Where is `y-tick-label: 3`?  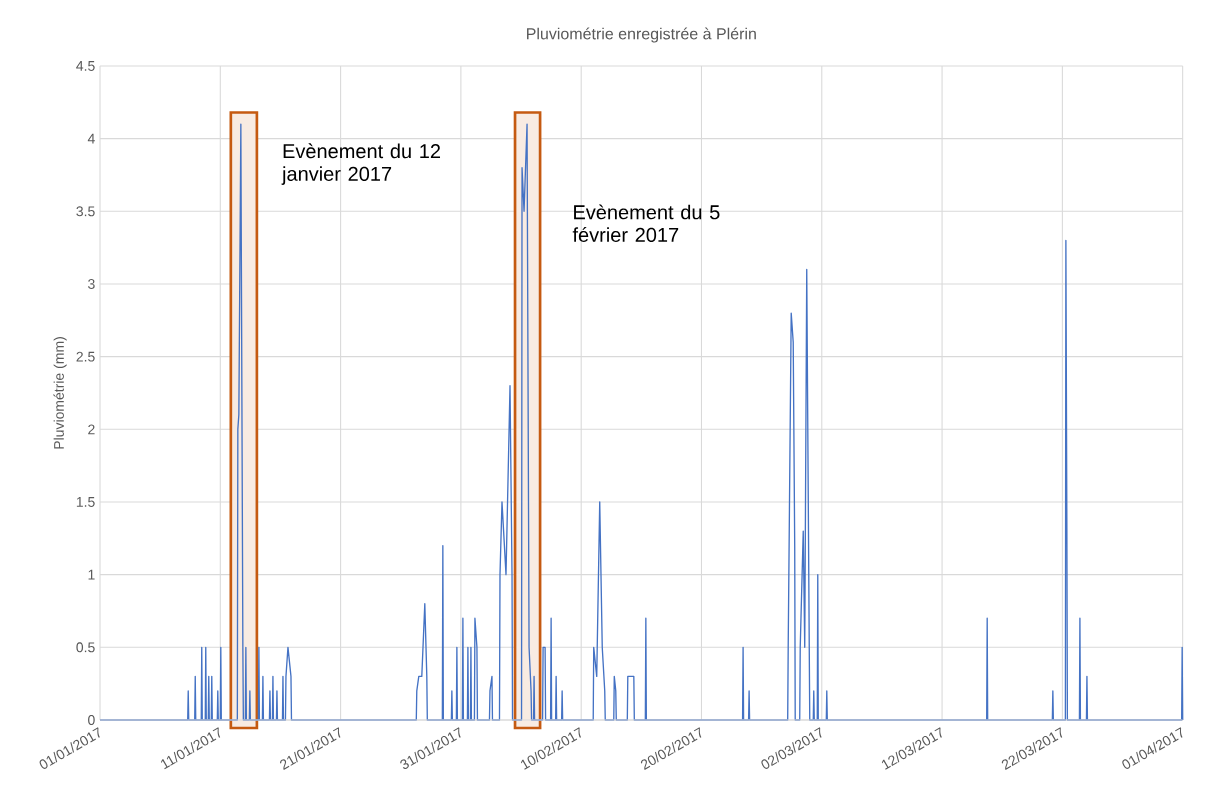 y-tick-label: 3 is located at coordinates (91, 284).